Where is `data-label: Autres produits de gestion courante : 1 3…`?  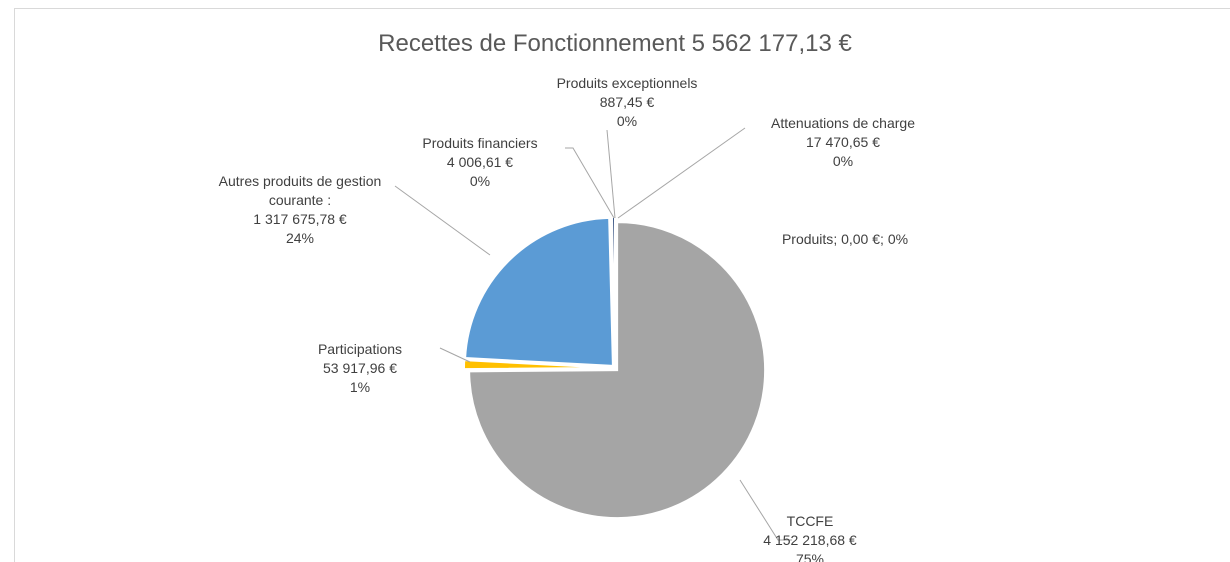
data-label: Autres produits de gestion courante : 1 3… is located at coordinates (300, 210).